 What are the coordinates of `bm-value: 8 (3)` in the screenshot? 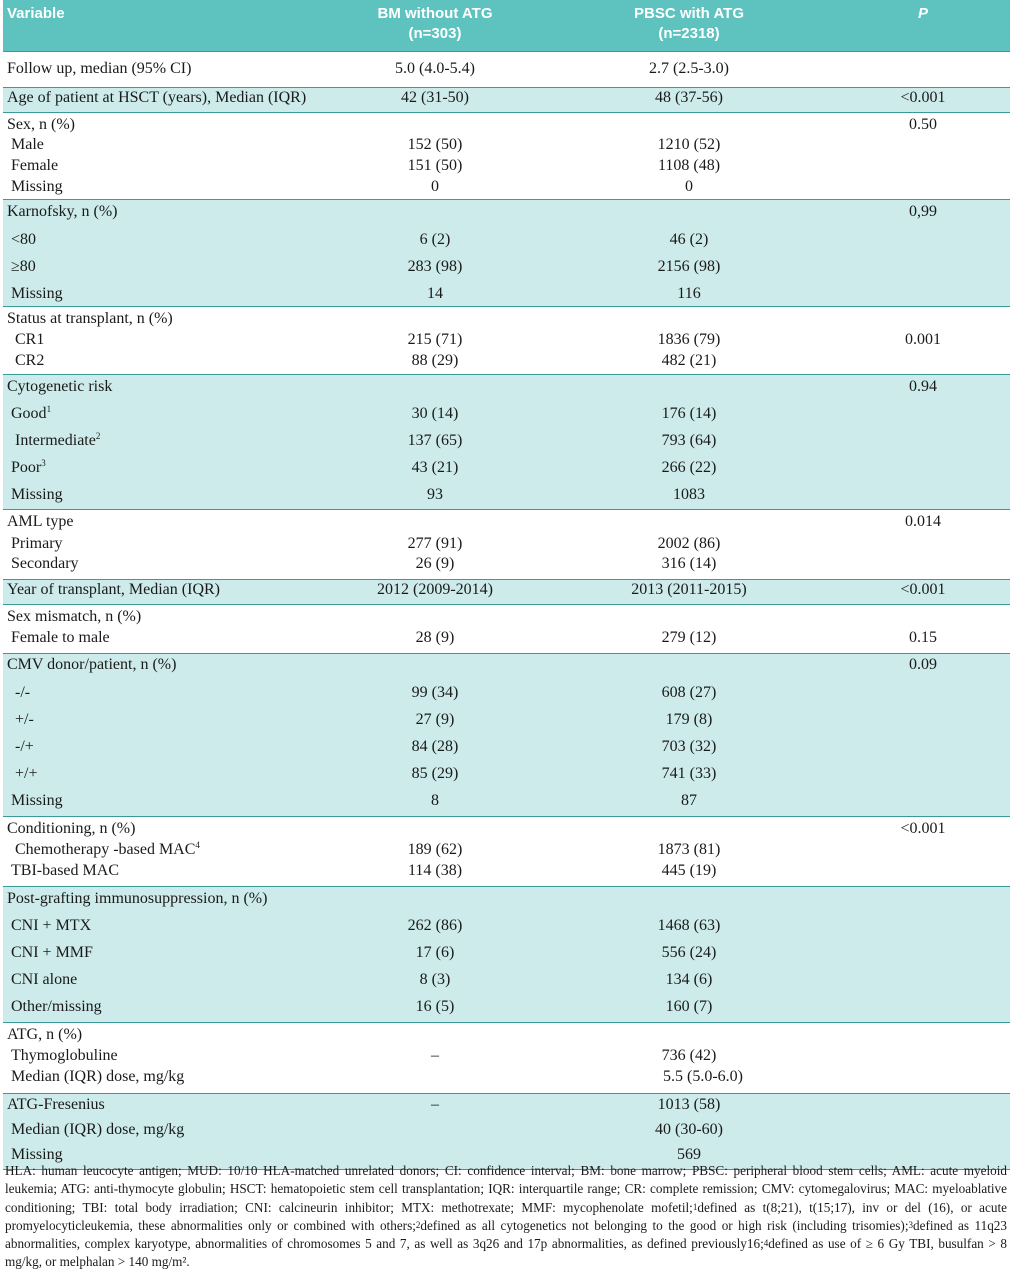 It's located at (435, 979).